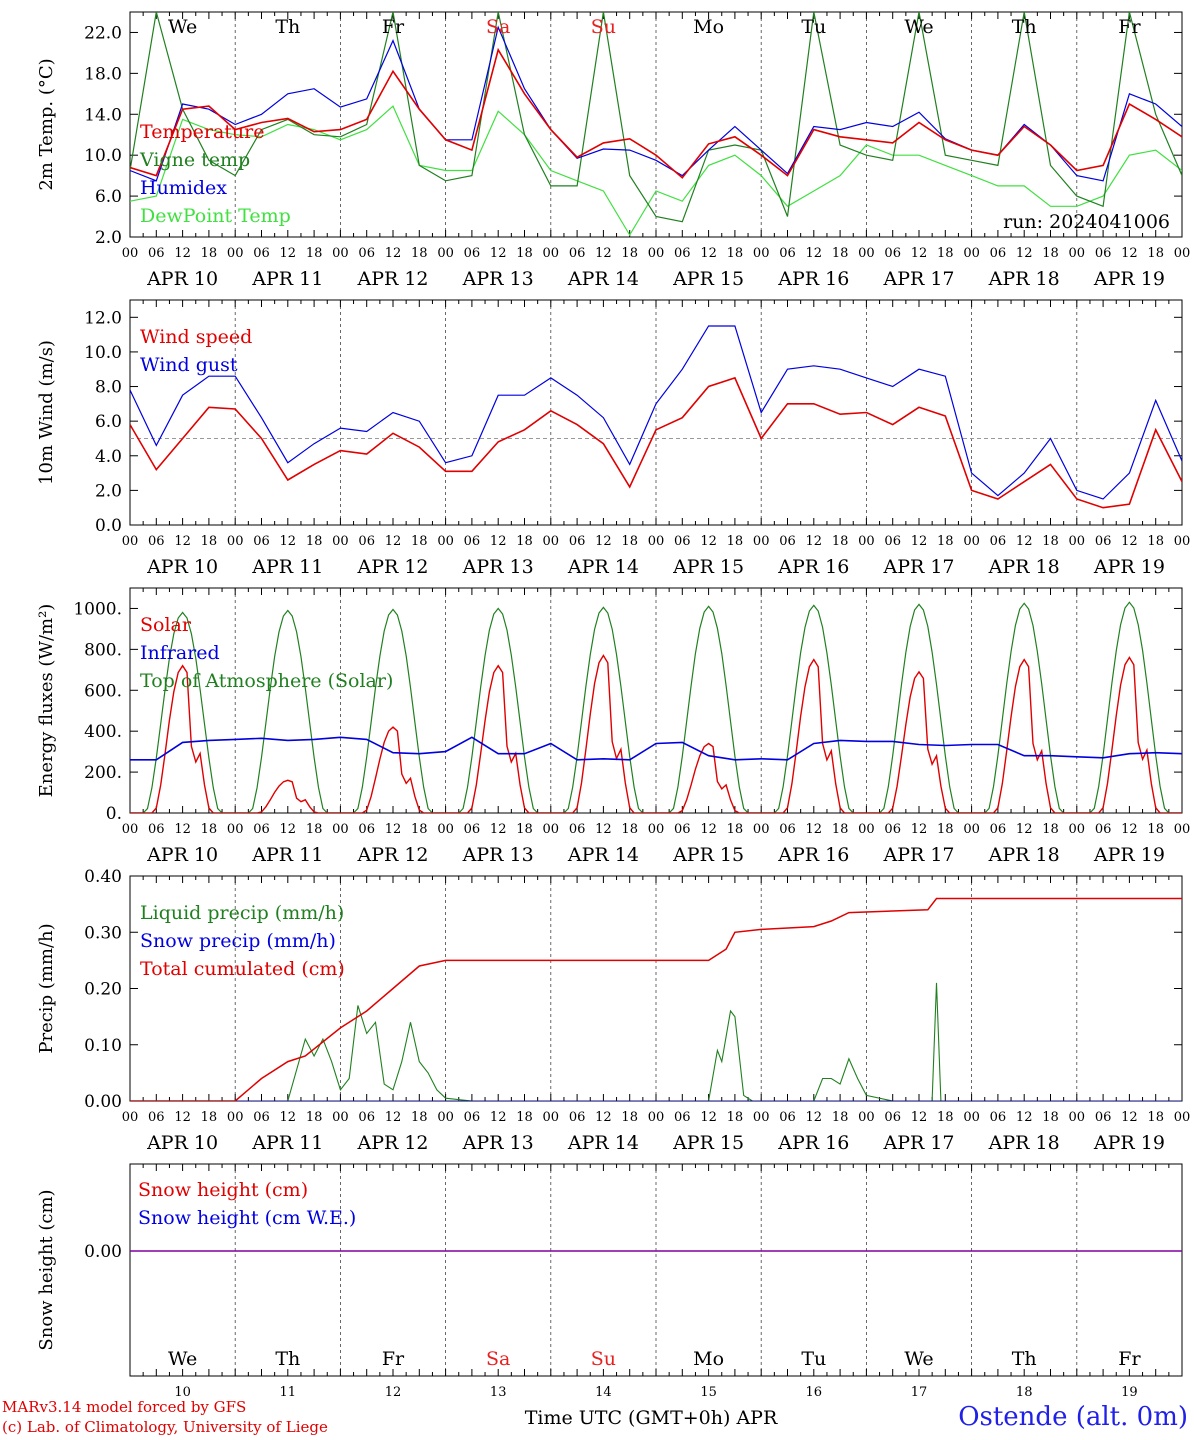 This screenshot has height=1440, width=1194. I want to click on legend-entry: Top of Atmosphere (Solar), so click(266, 681).